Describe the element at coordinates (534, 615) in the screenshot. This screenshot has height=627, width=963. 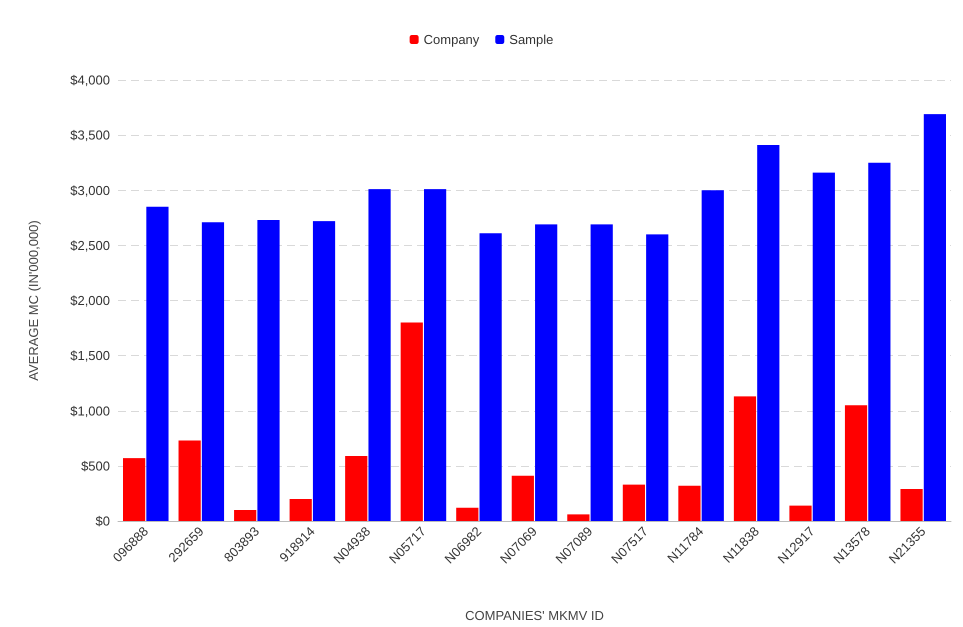
I see `x-axis-title: COMPANIES' MKMV ID` at that location.